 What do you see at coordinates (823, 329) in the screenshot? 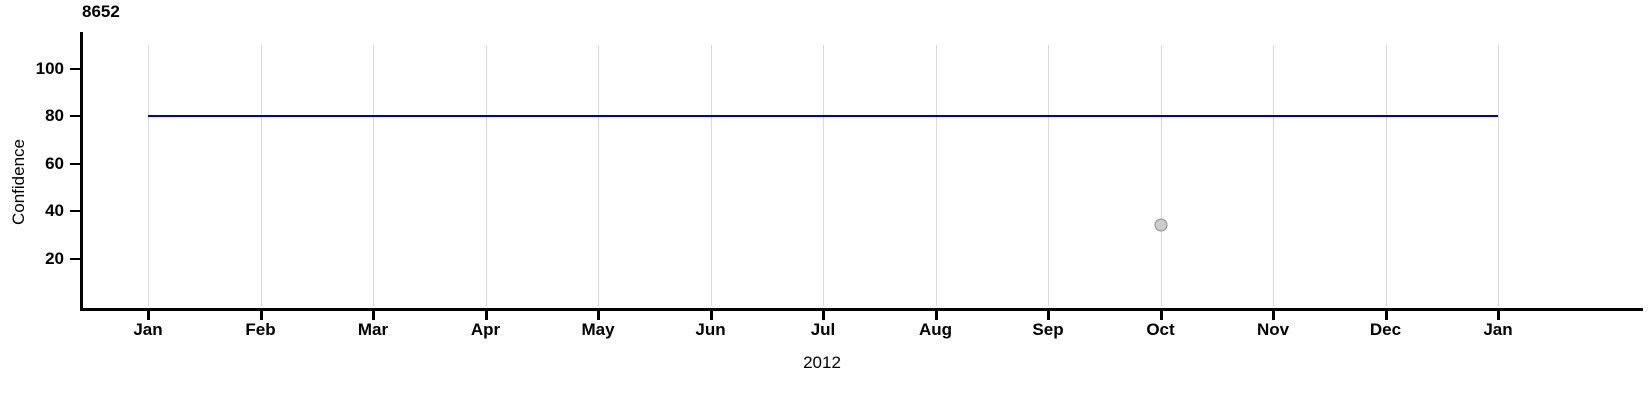
I see `x-tick-label-jul-6: Jul` at bounding box center [823, 329].